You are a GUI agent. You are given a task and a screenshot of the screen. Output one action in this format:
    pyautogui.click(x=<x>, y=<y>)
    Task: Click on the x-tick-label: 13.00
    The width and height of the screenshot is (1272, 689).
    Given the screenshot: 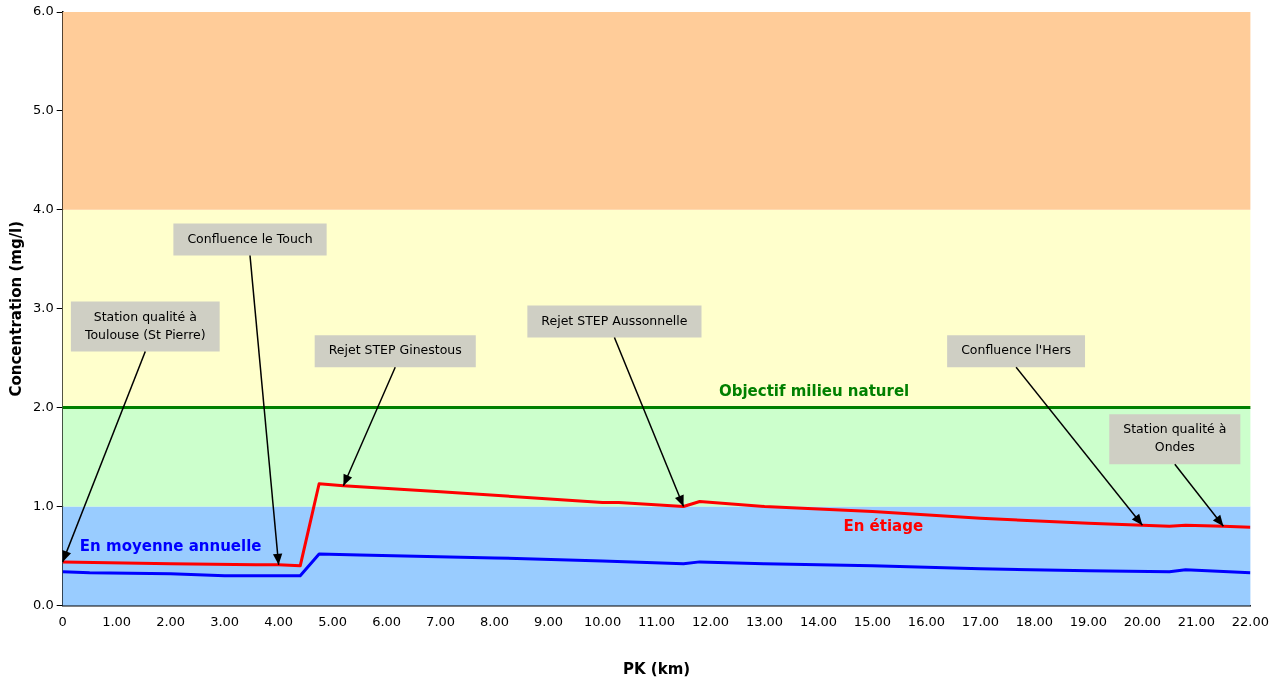 What is the action you would take?
    pyautogui.click(x=764, y=621)
    